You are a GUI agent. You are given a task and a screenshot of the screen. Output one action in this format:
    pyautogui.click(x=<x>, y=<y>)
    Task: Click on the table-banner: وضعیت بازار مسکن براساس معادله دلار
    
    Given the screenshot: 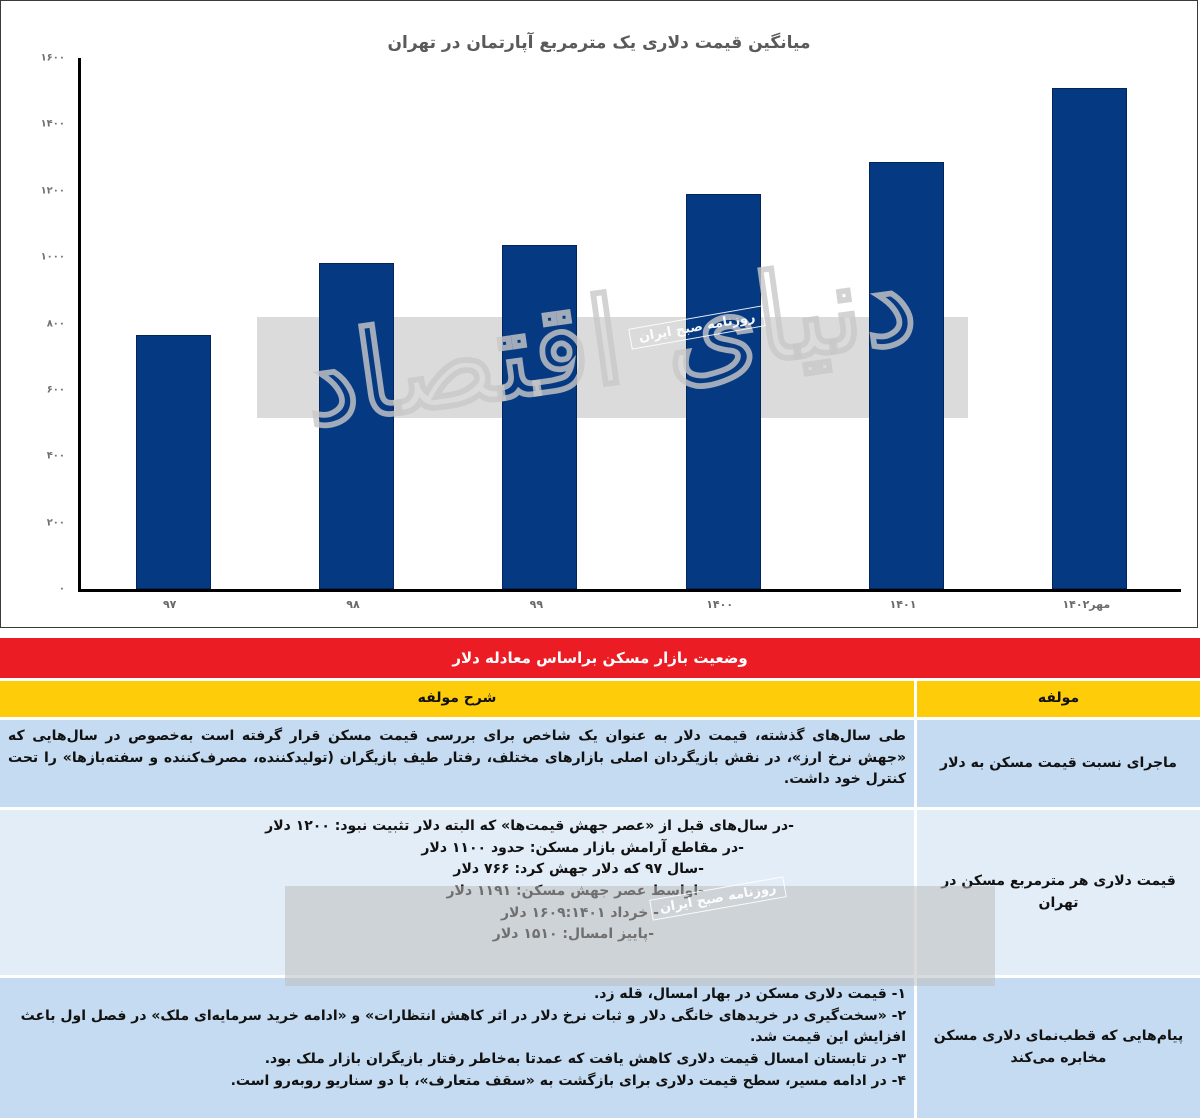 What is the action you would take?
    pyautogui.click(x=600, y=658)
    